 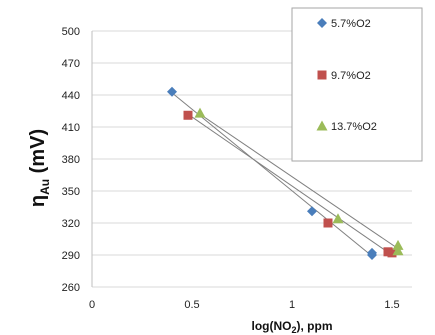 I want to click on legend-label-1: 9.7%O2, so click(x=351, y=76).